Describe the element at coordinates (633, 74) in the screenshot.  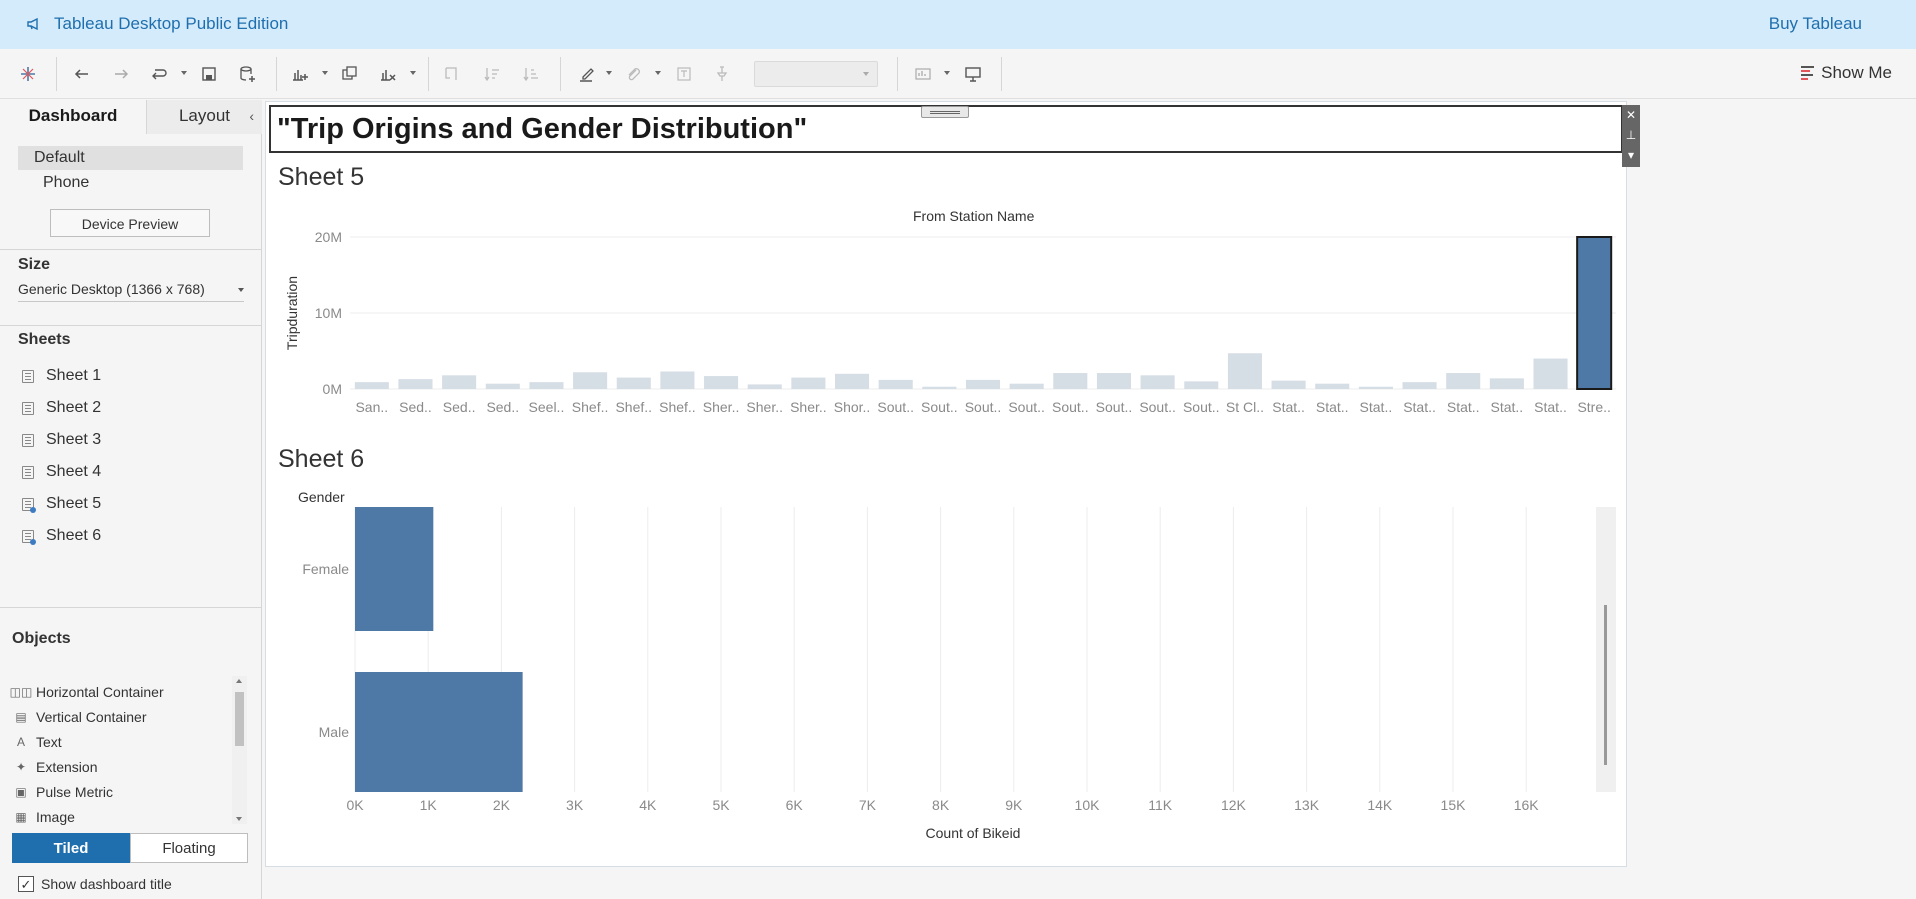
I see `group-members-icon` at that location.